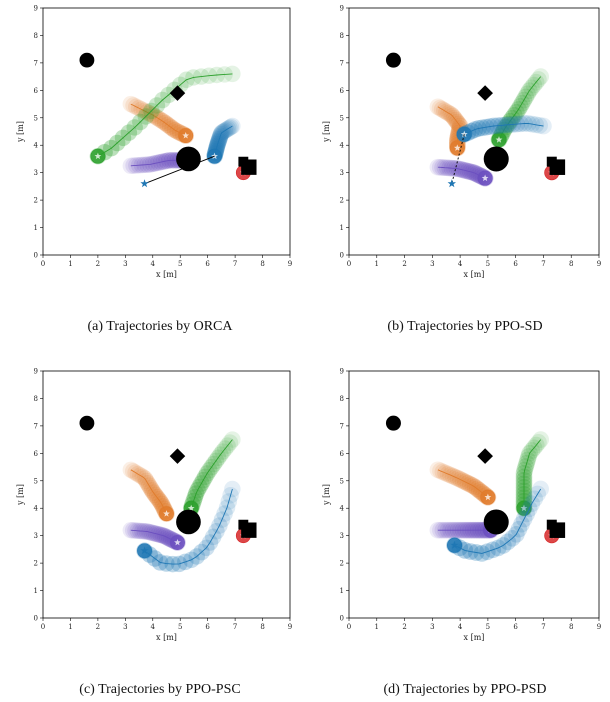  Describe the element at coordinates (36, 91) in the screenshot. I see `y-tick-label: 6` at that location.